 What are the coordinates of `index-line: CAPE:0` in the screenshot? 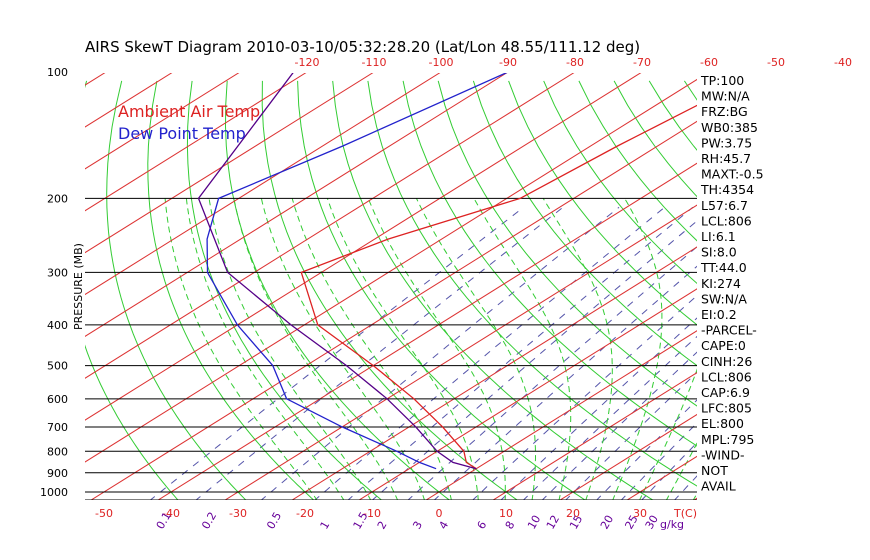 It's located at (723, 345).